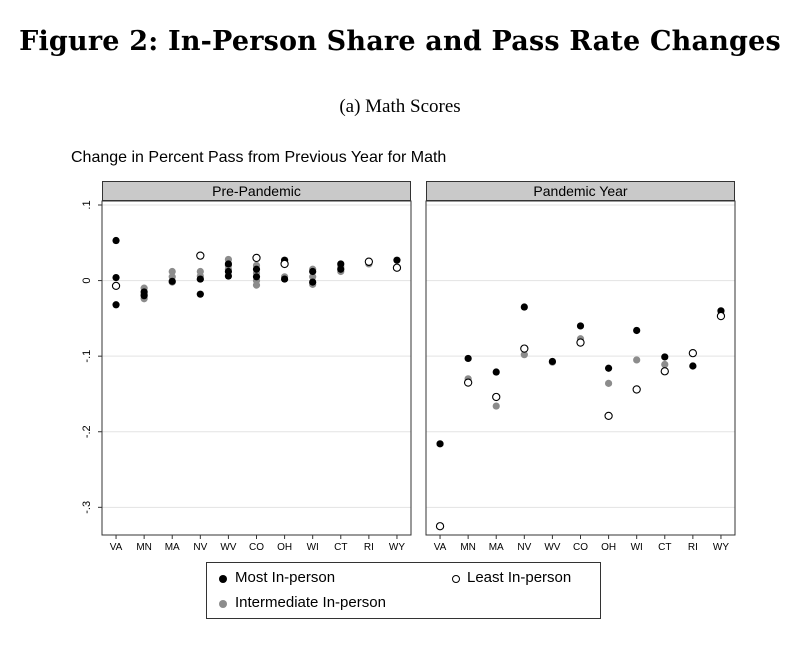 This screenshot has height=668, width=800. Describe the element at coordinates (580, 547) in the screenshot. I see `x-tick-label-pandemic-co: CO` at that location.